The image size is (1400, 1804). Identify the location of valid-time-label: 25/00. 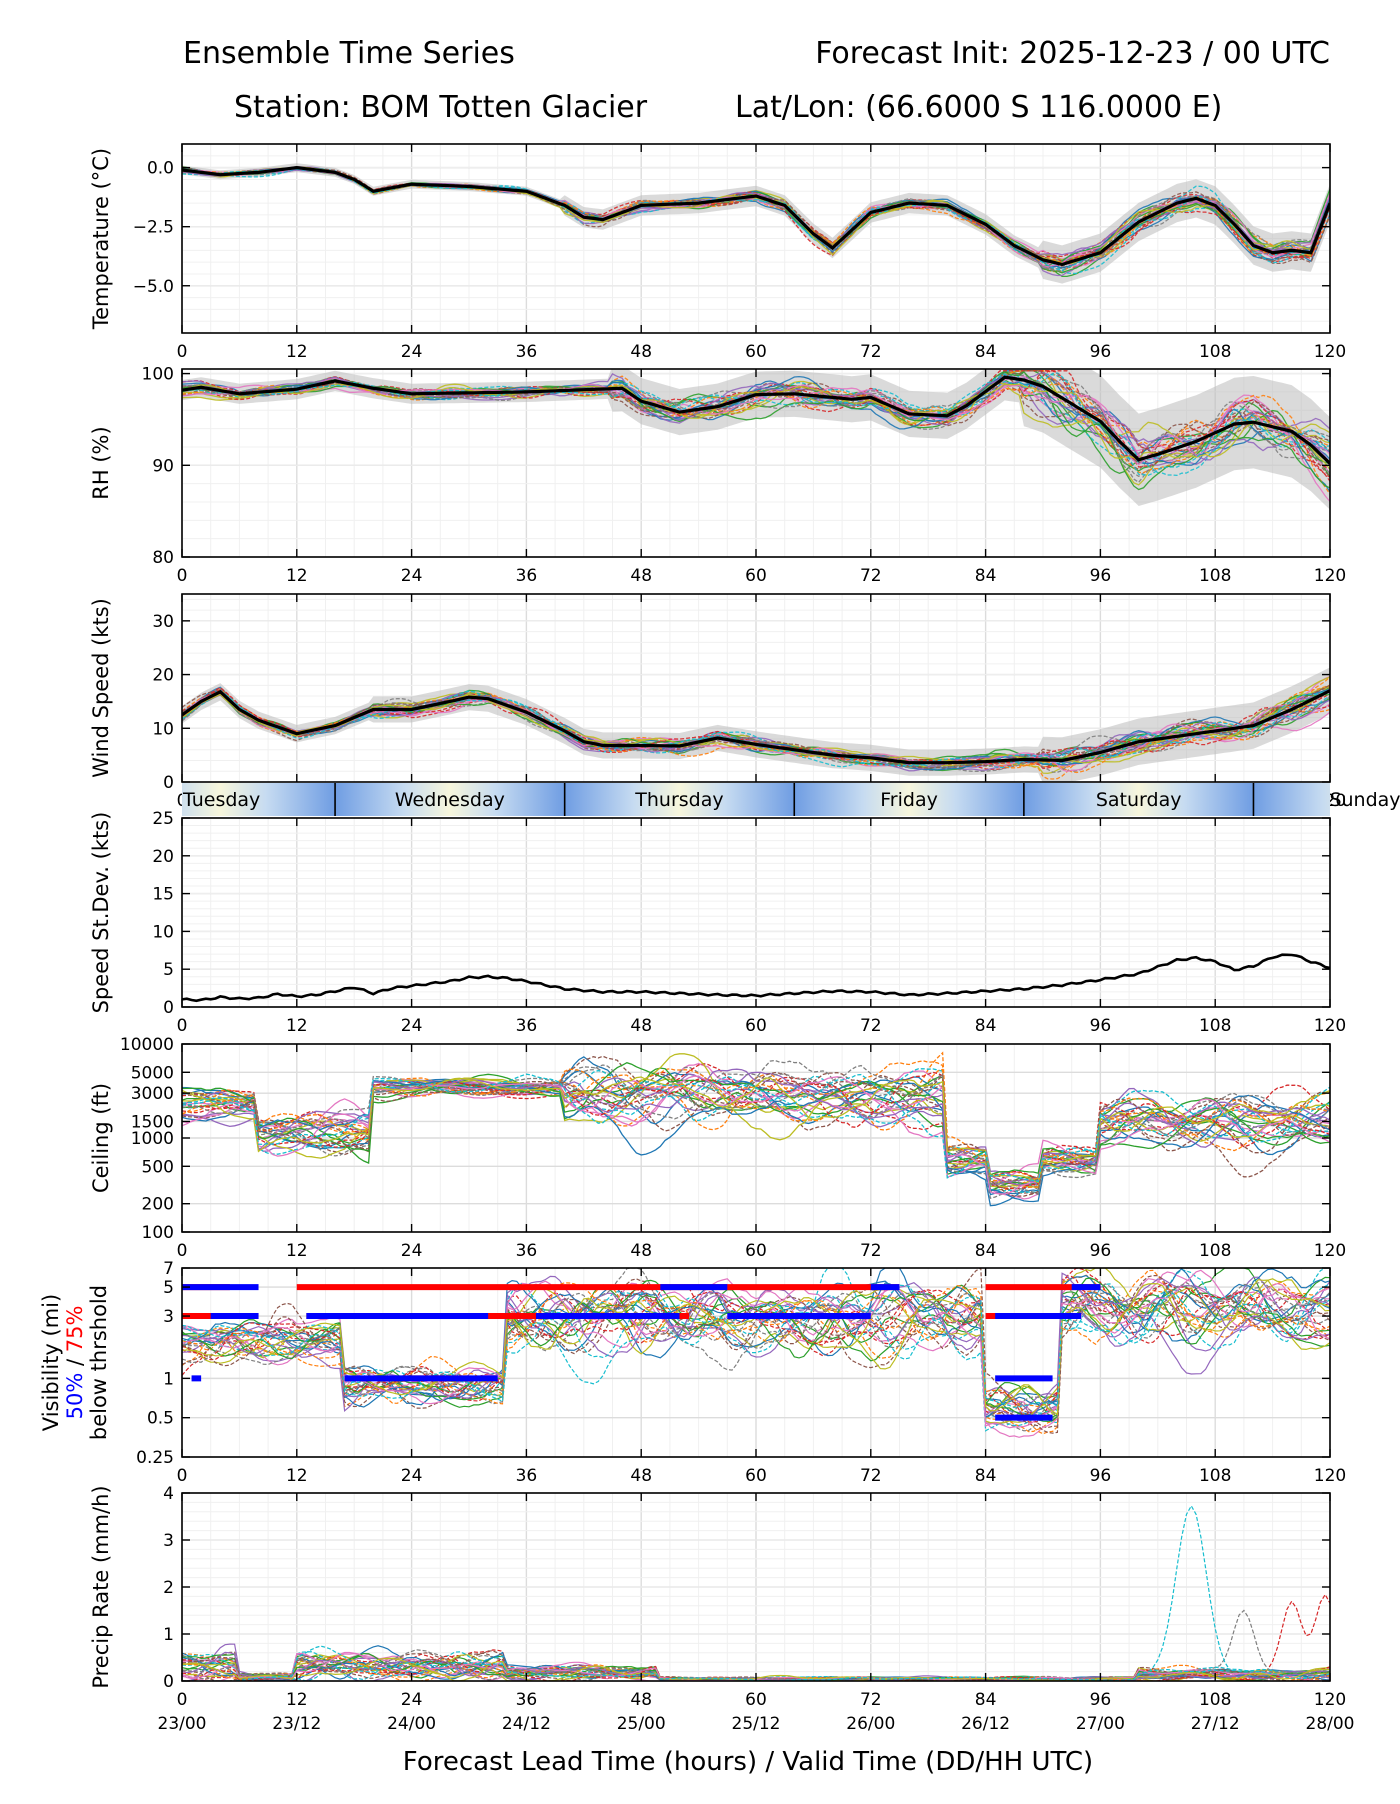
(641, 1724).